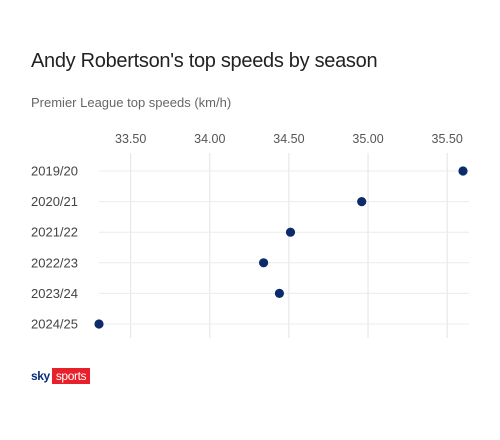 The image size is (500, 440). What do you see at coordinates (40, 376) in the screenshot?
I see `sky-logo-text: sky` at bounding box center [40, 376].